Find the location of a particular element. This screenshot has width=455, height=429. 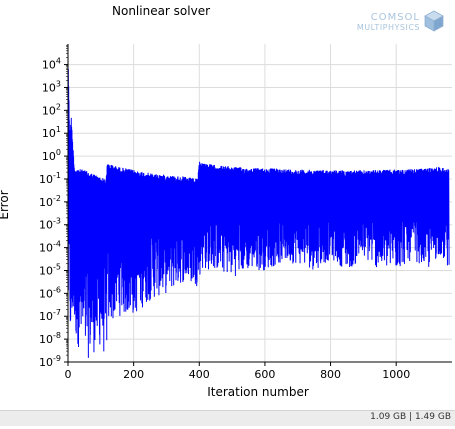

y-tick-label: 10⁻⁷ is located at coordinates (50, 315).